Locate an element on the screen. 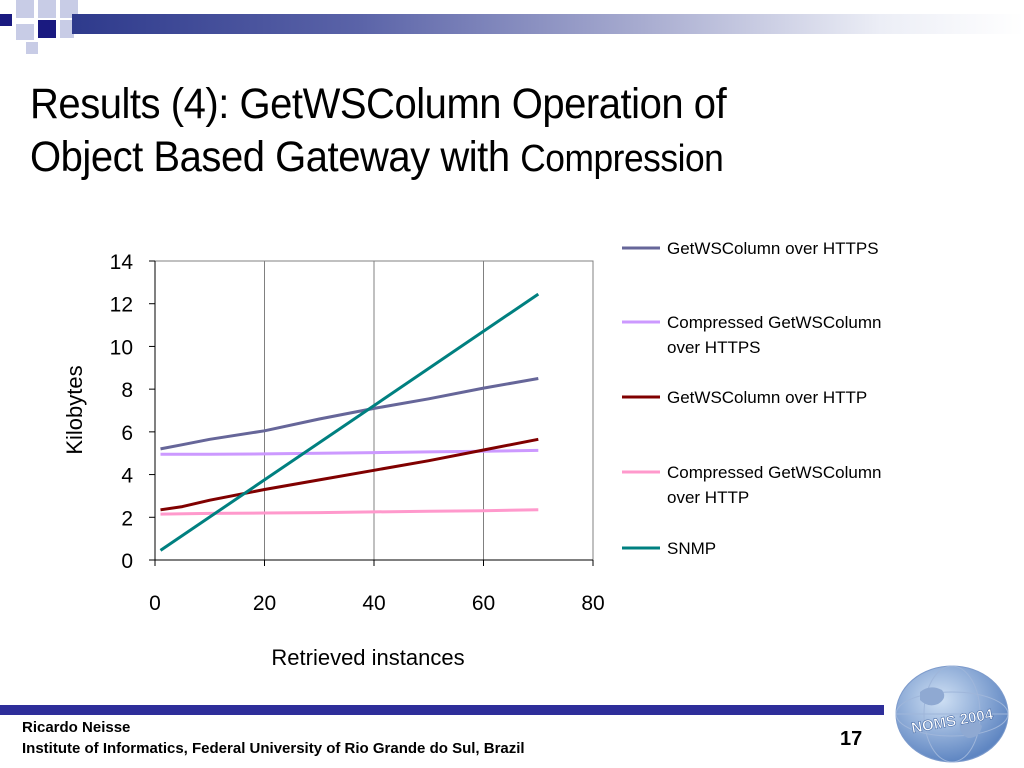  x-tick-label: 20 is located at coordinates (264, 603).